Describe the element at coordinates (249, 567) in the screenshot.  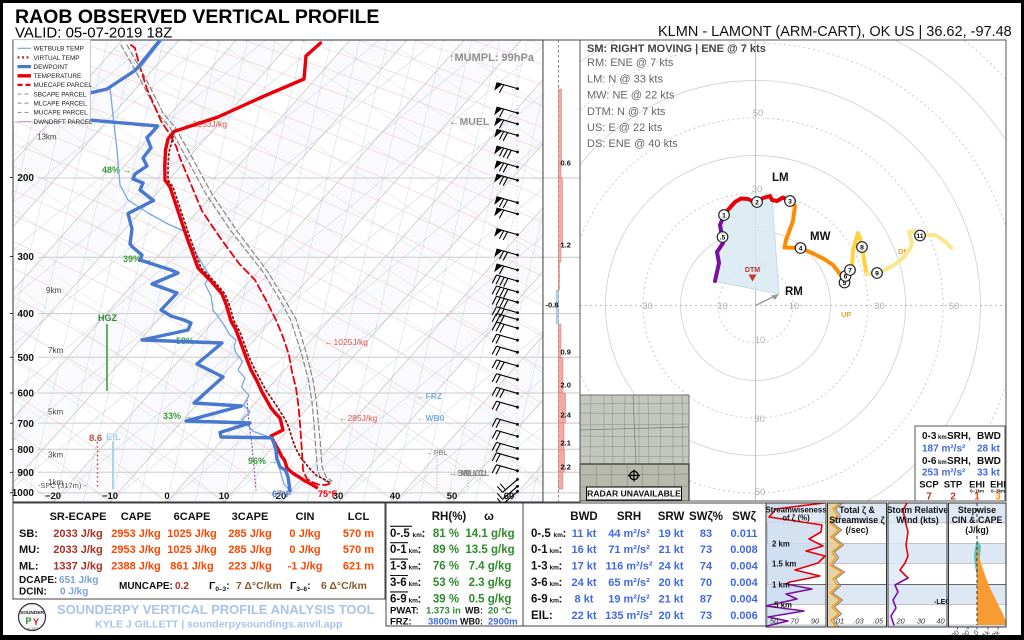
I see `svg-text: 223 J/kg` at that location.